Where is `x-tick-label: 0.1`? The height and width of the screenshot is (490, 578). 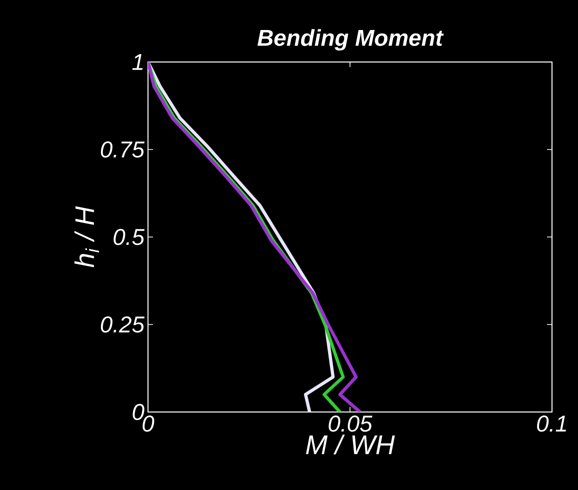 x-tick-label: 0.1 is located at coordinates (551, 424).